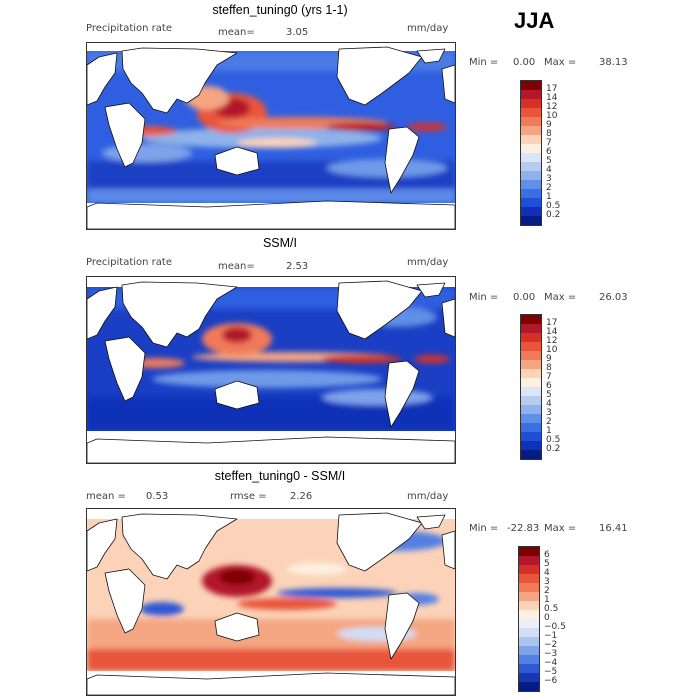 The width and height of the screenshot is (700, 700). I want to click on panel2-cb-label: 9, so click(549, 359).